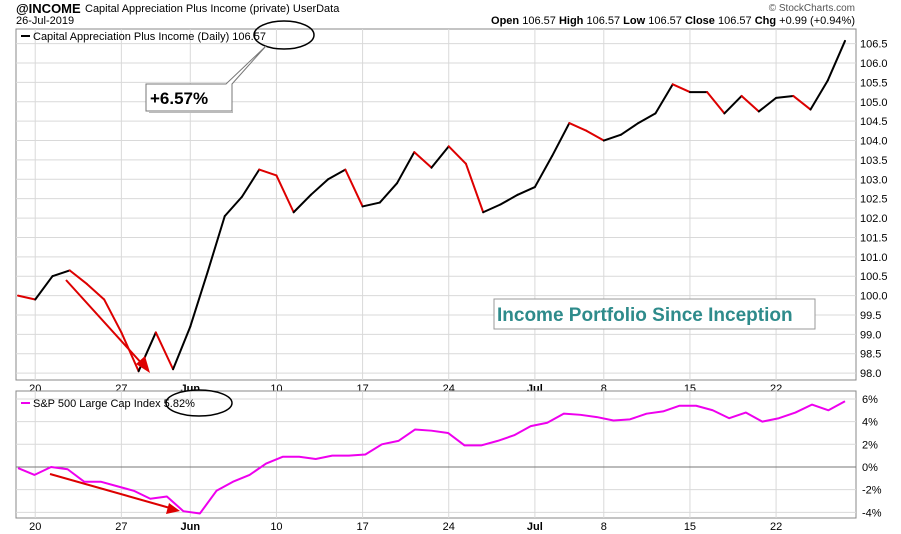  What do you see at coordinates (603, 21) in the screenshot?
I see `high-value: 106.57` at bounding box center [603, 21].